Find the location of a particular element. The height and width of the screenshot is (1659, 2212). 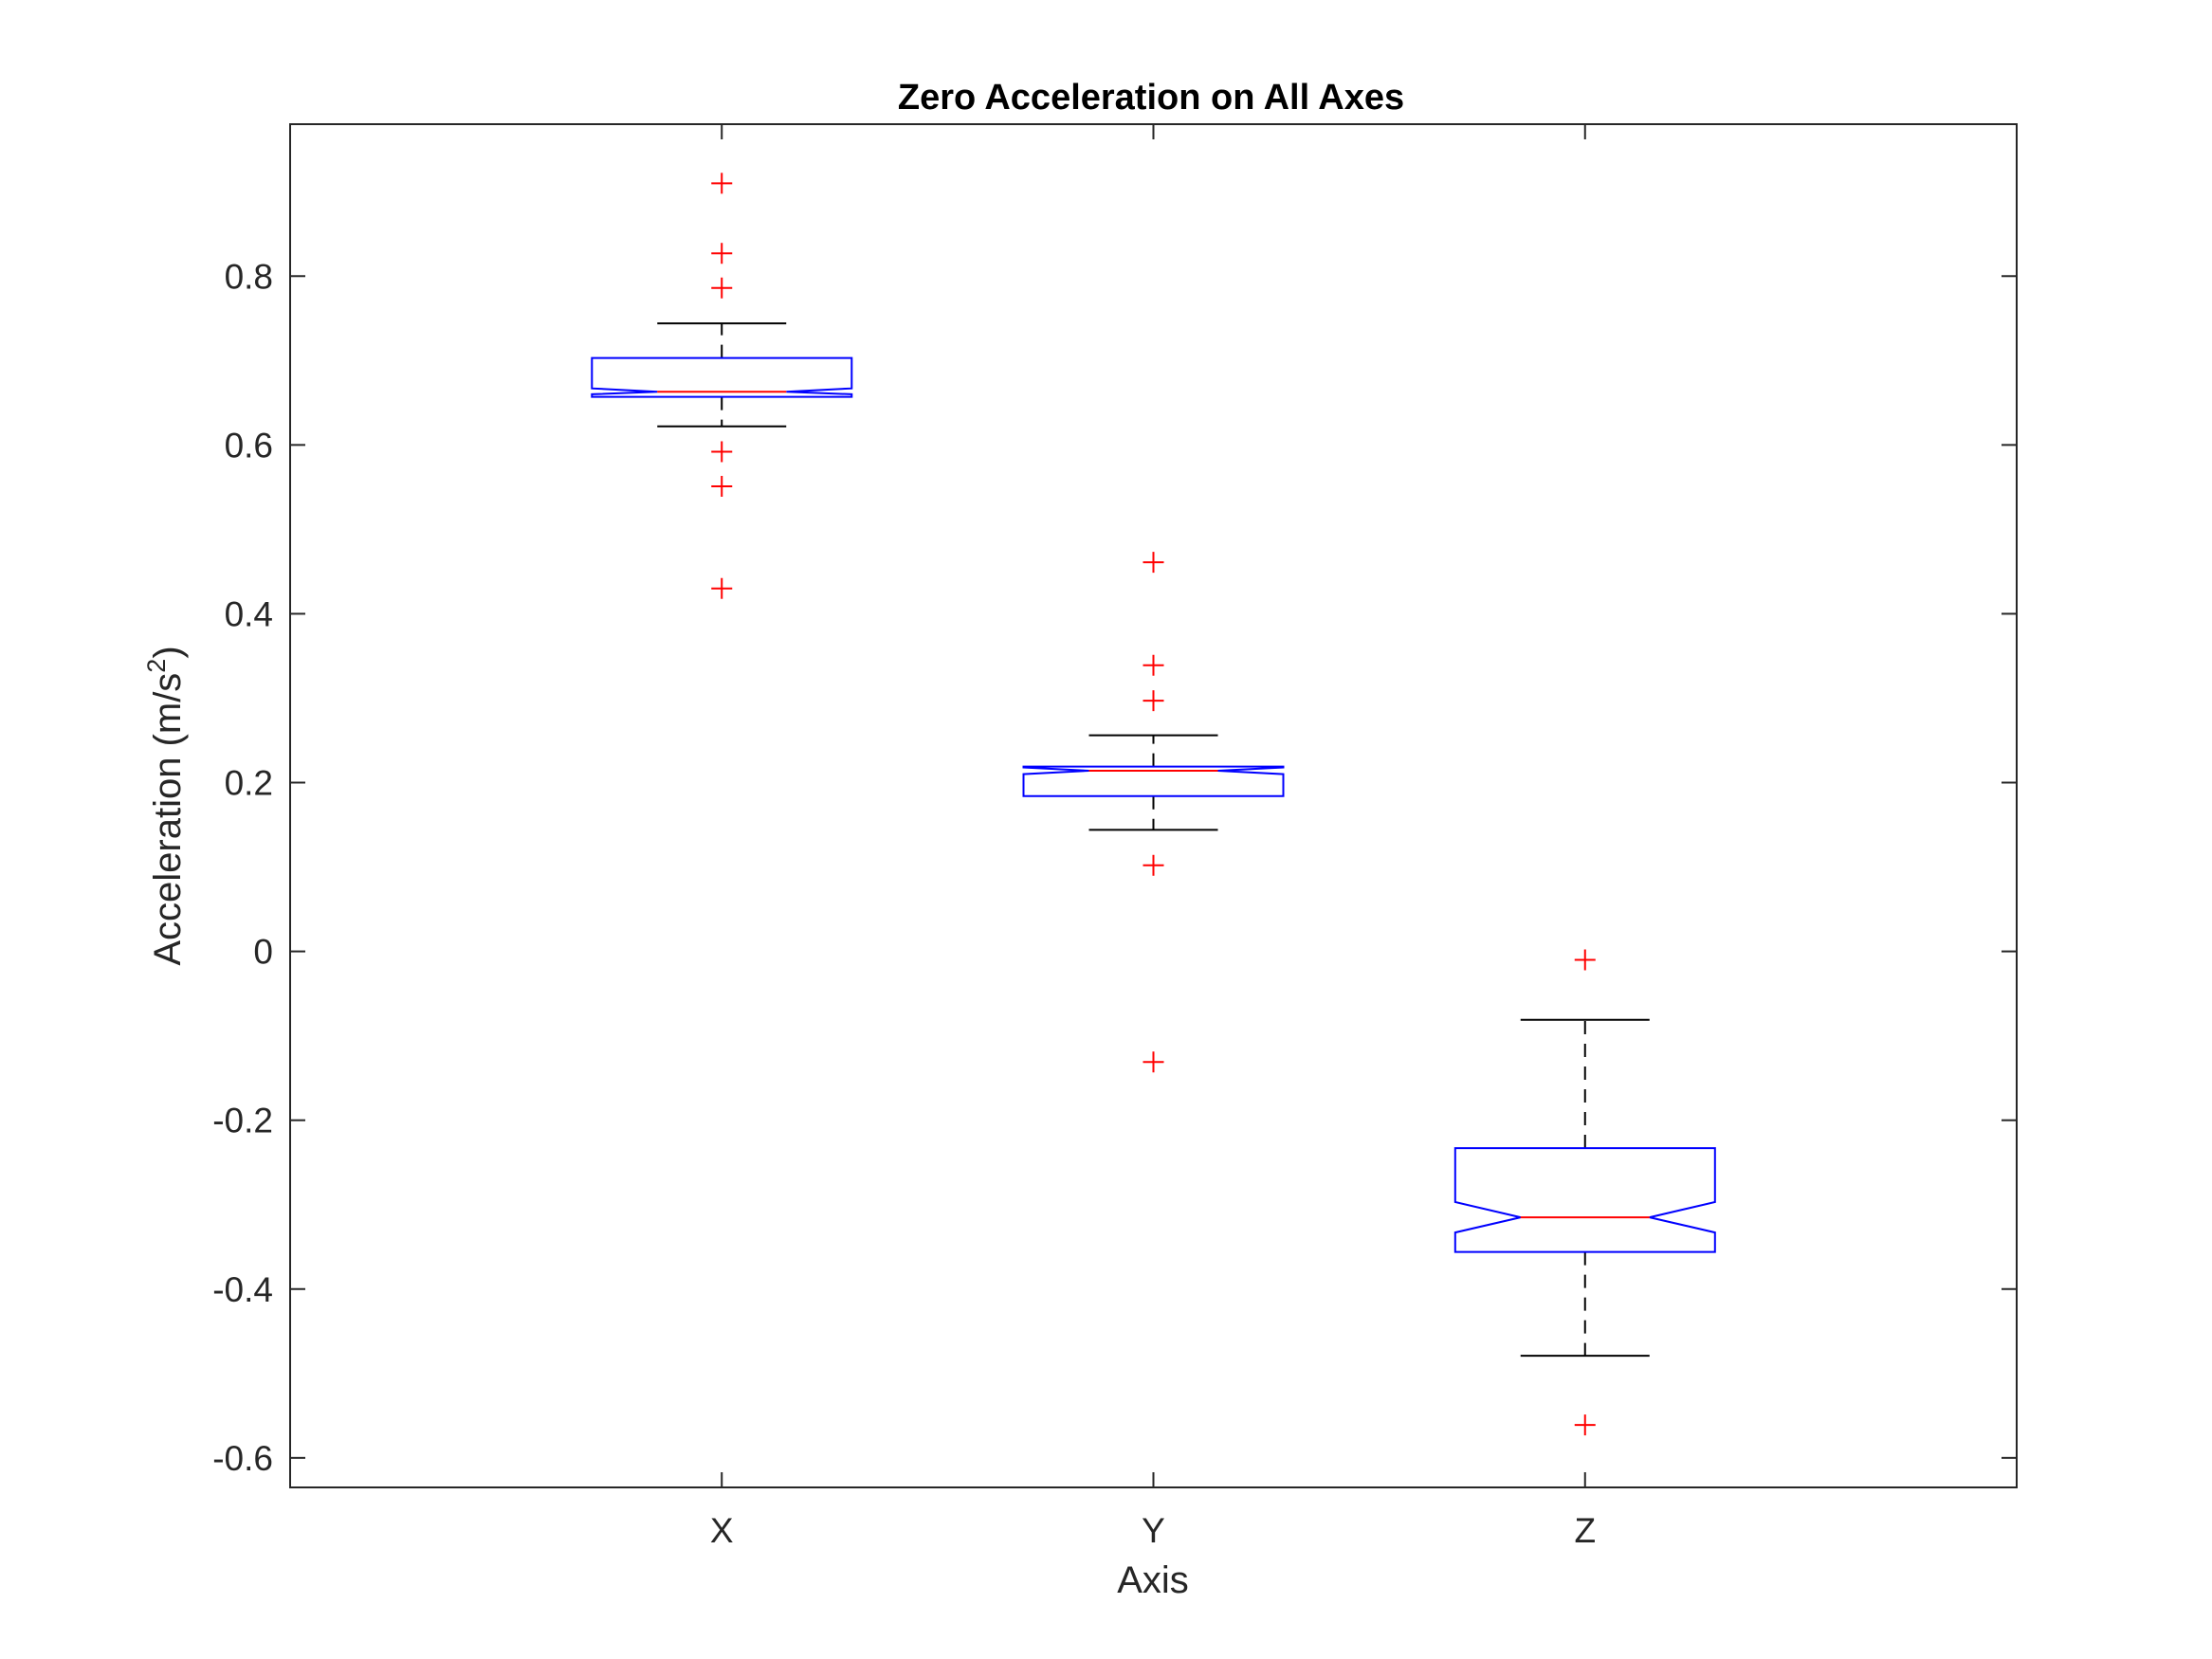

box-group-x is located at coordinates (722, 386).